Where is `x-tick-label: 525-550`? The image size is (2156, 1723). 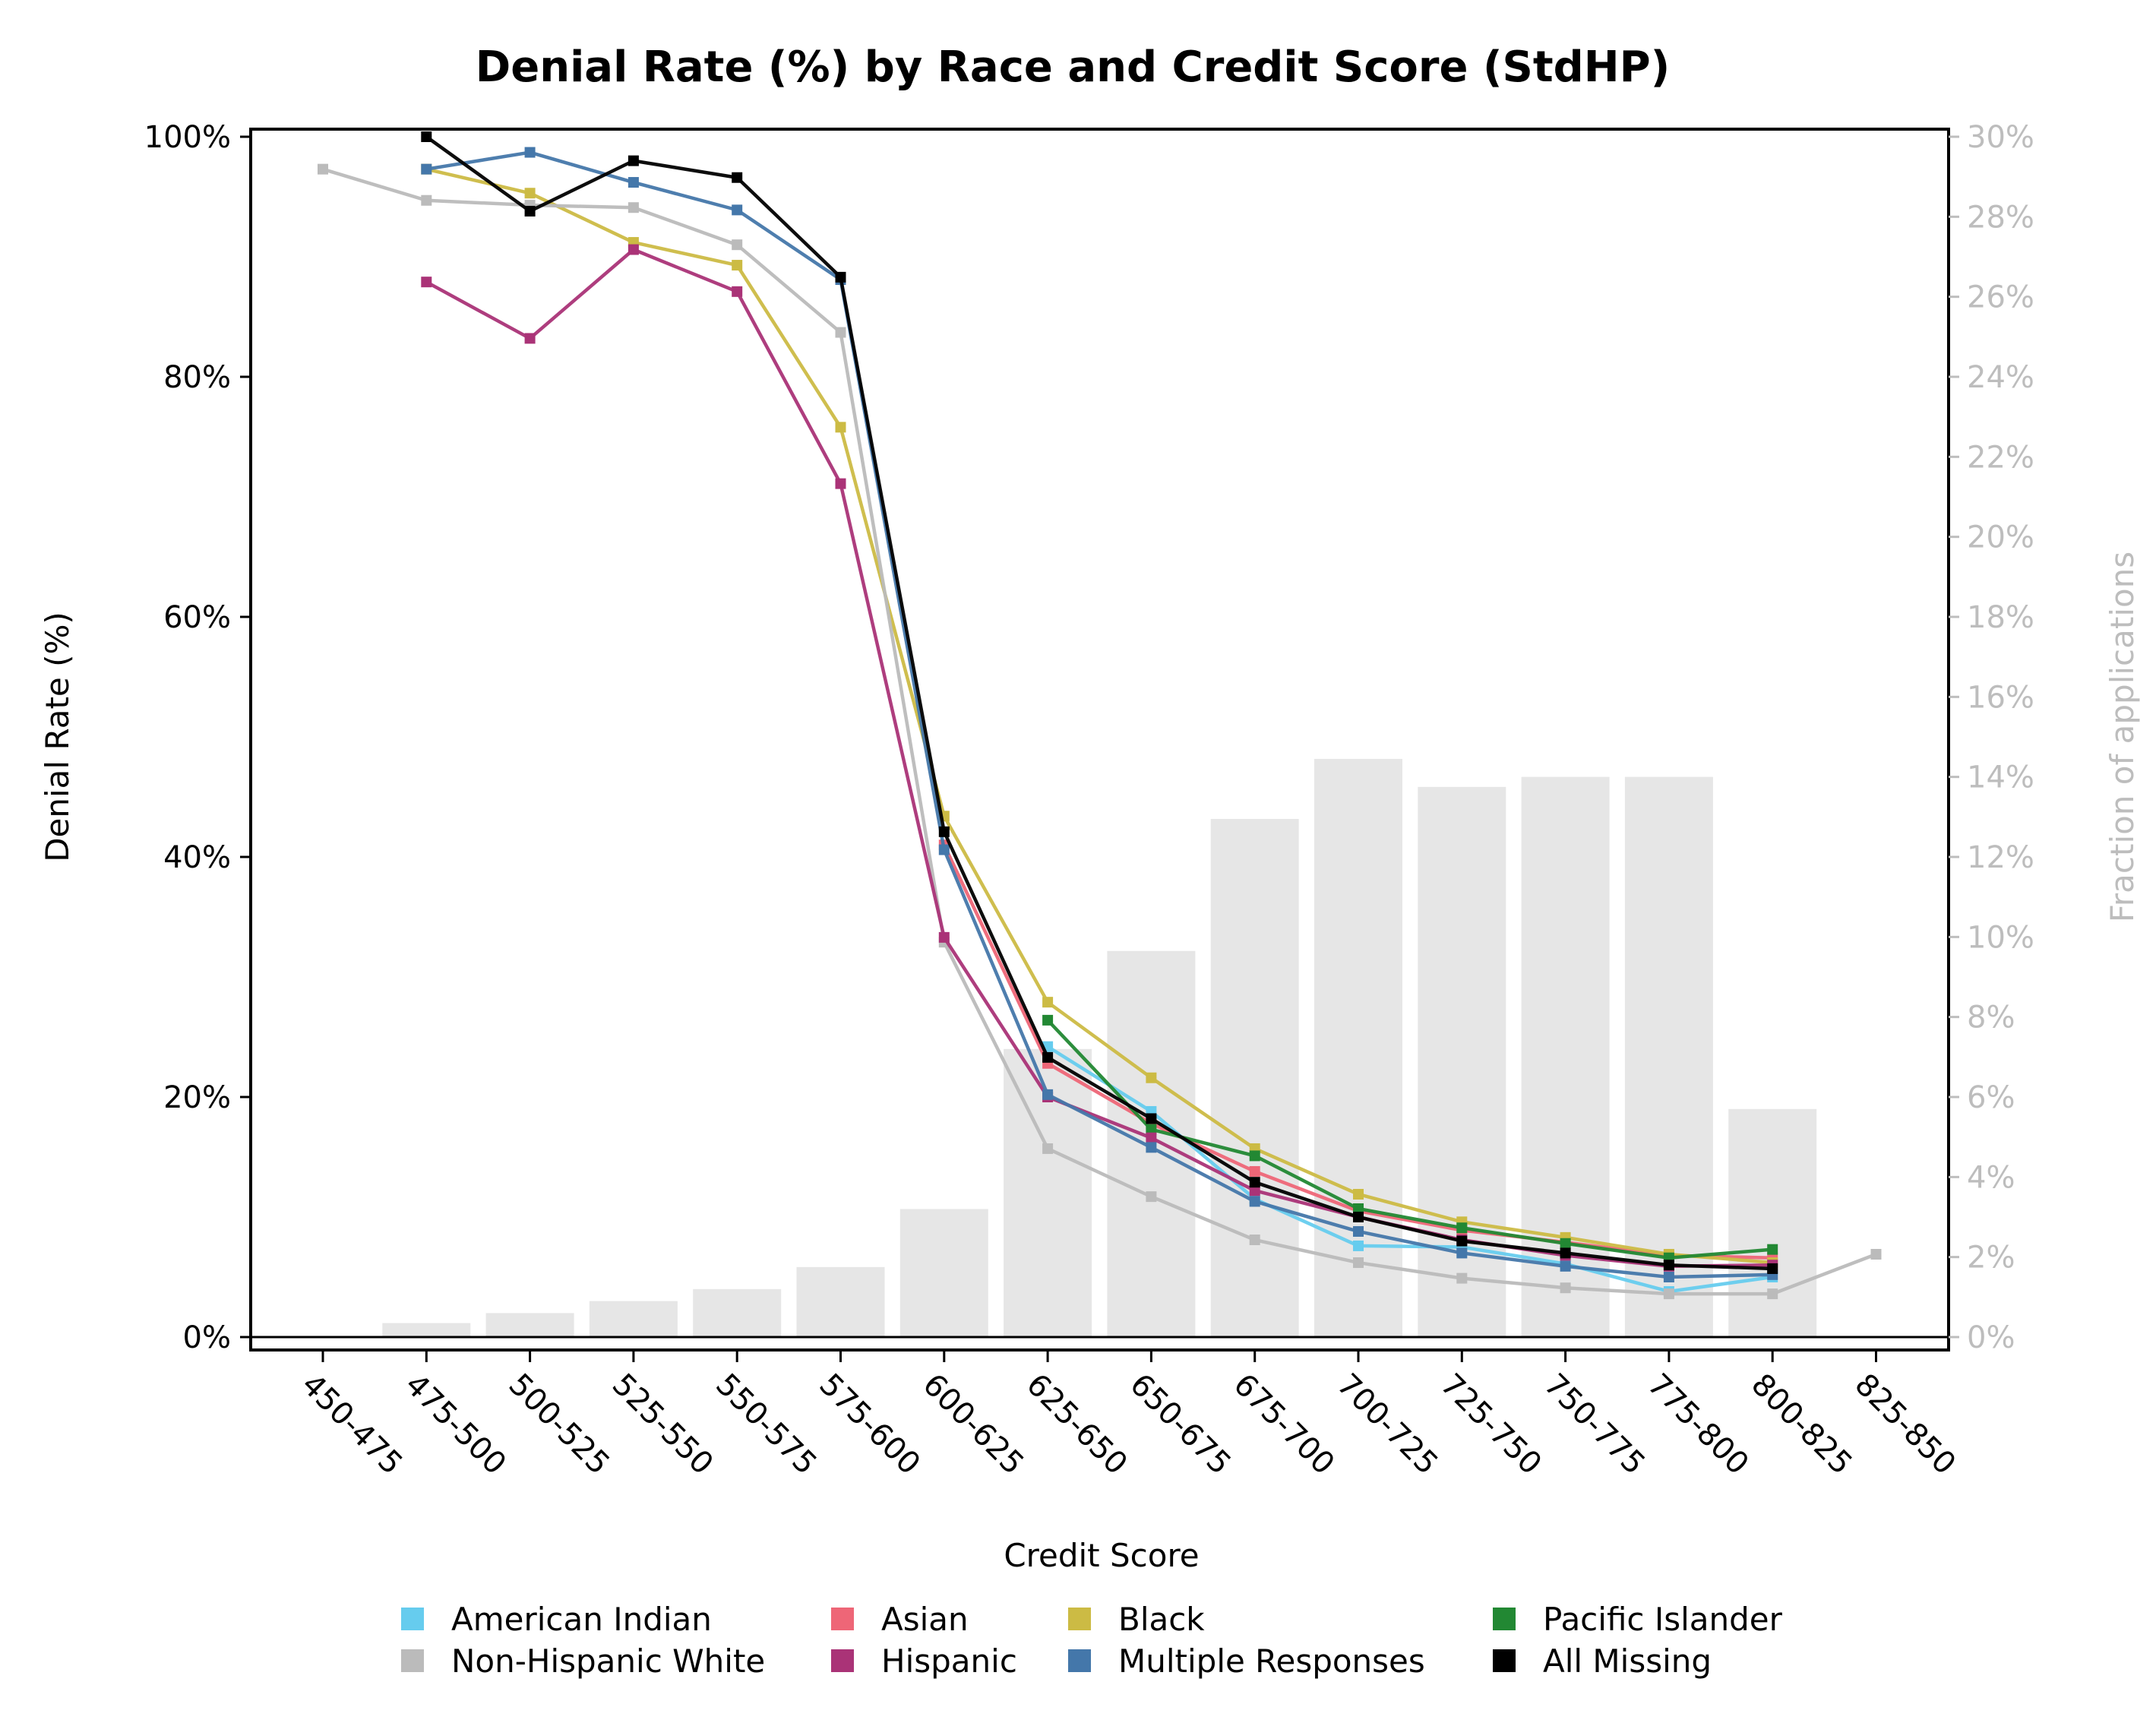
x-tick-label: 525-550 is located at coordinates (662, 1425).